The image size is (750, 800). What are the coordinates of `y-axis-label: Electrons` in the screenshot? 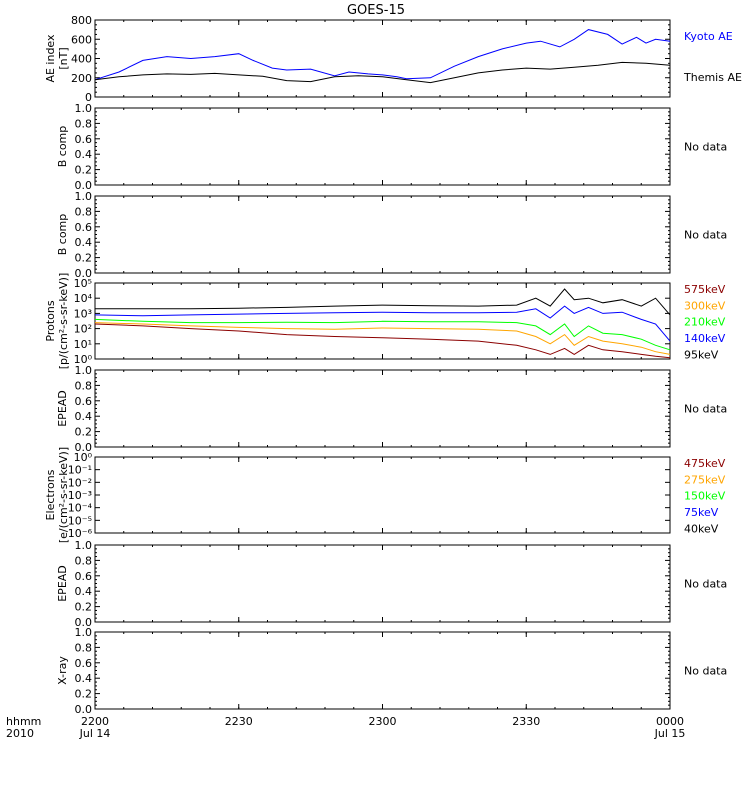 It's located at (50, 494).